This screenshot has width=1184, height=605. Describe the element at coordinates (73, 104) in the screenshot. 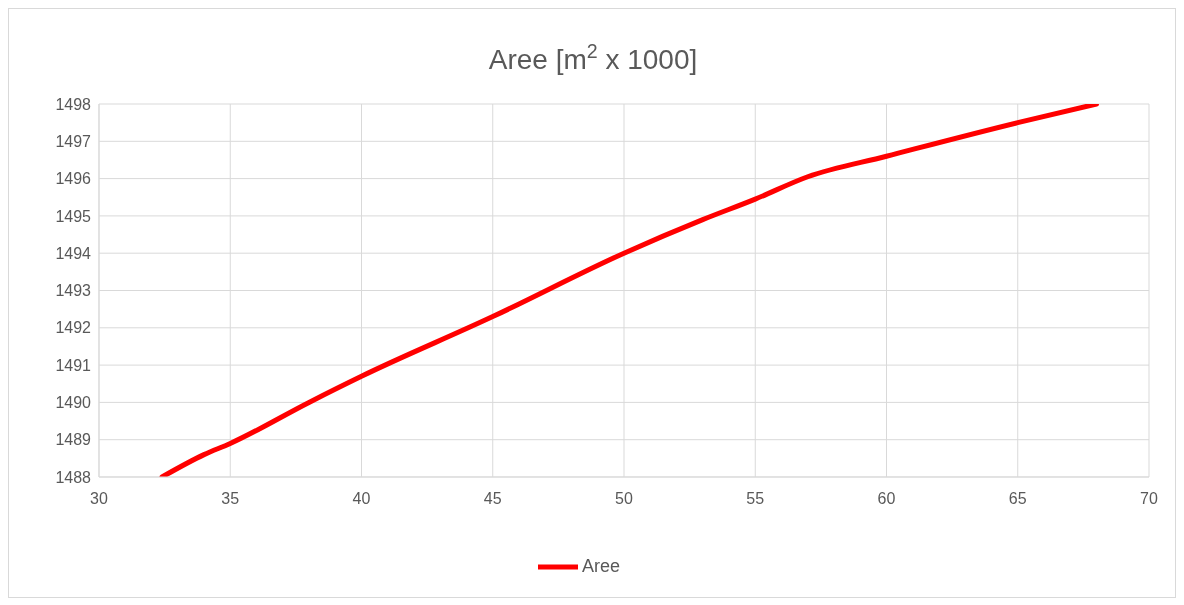

I see `y-tick-label: 1498` at that location.